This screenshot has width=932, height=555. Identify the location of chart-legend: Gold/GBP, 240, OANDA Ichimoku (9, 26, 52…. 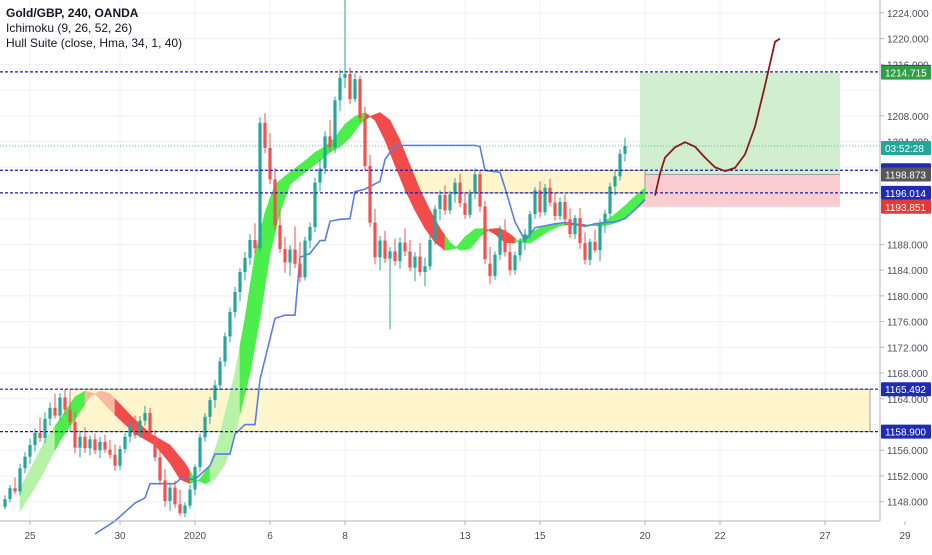
(94, 28).